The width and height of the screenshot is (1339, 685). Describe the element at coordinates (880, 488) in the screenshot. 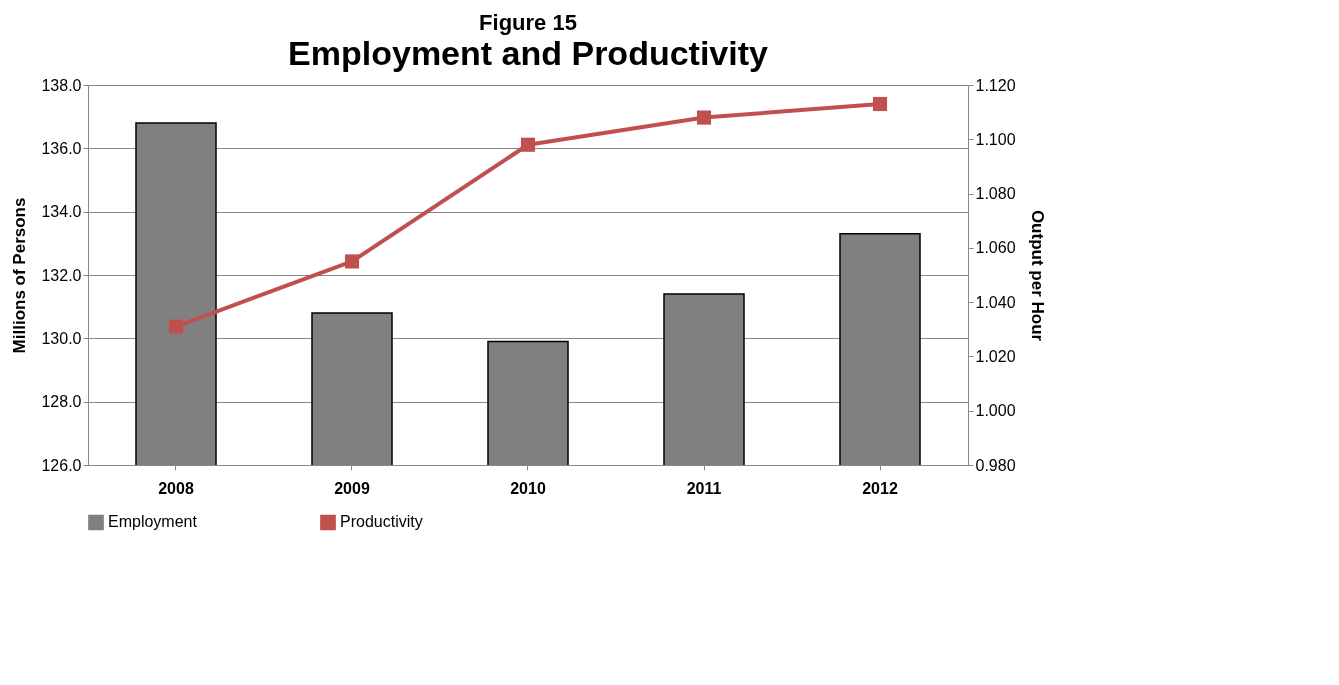

I see `x-tick-label: 2012` at that location.